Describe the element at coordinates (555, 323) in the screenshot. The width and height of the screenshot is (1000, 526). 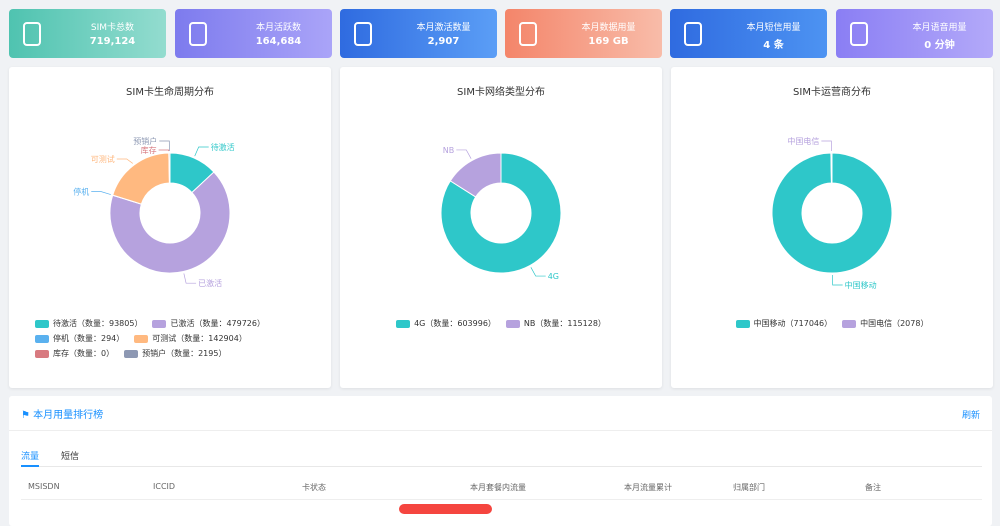
I see `legend-item: NB（数量：115128）` at that location.